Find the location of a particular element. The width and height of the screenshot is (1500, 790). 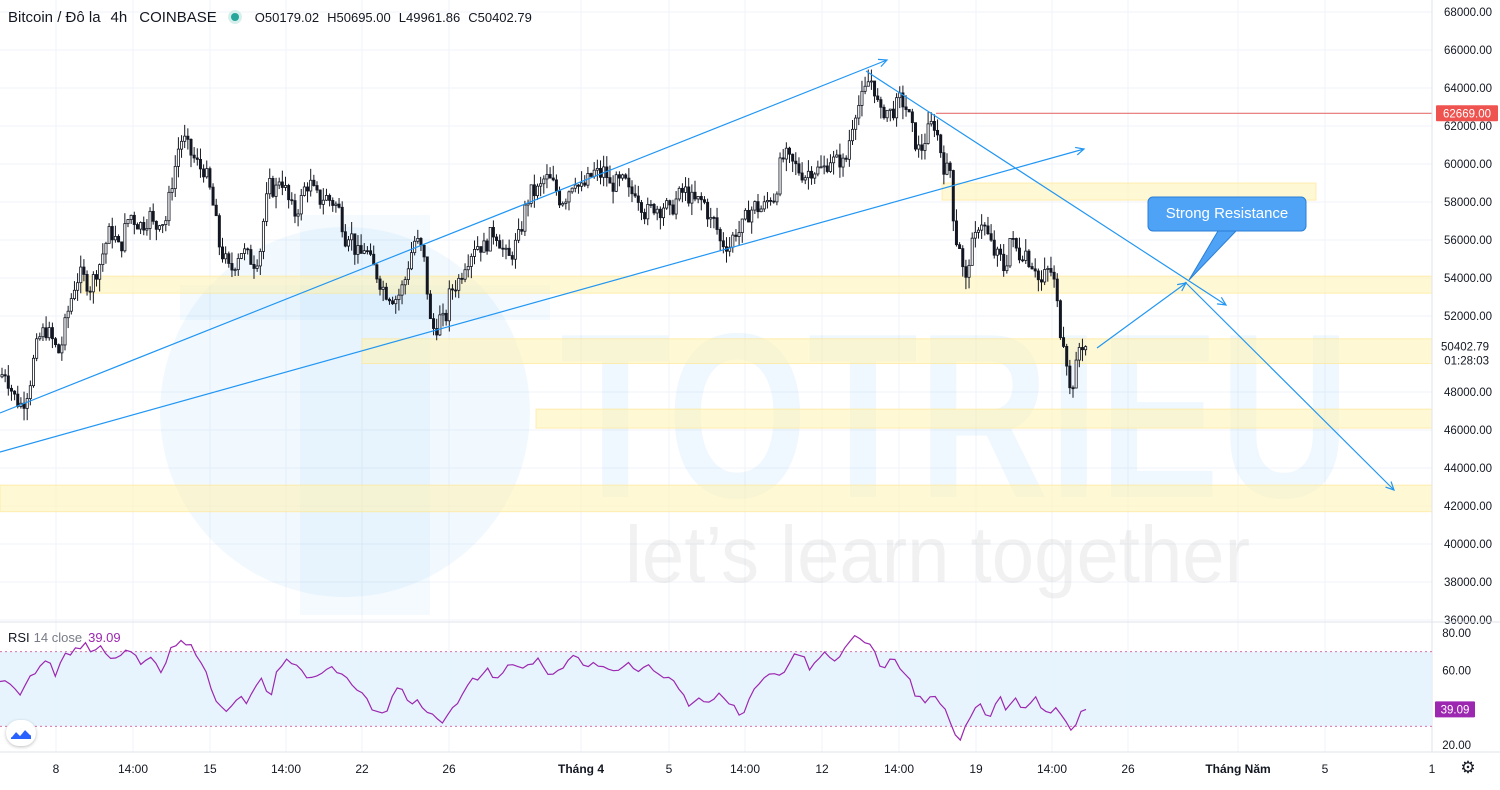

watermark-t-stem is located at coordinates (365, 415).